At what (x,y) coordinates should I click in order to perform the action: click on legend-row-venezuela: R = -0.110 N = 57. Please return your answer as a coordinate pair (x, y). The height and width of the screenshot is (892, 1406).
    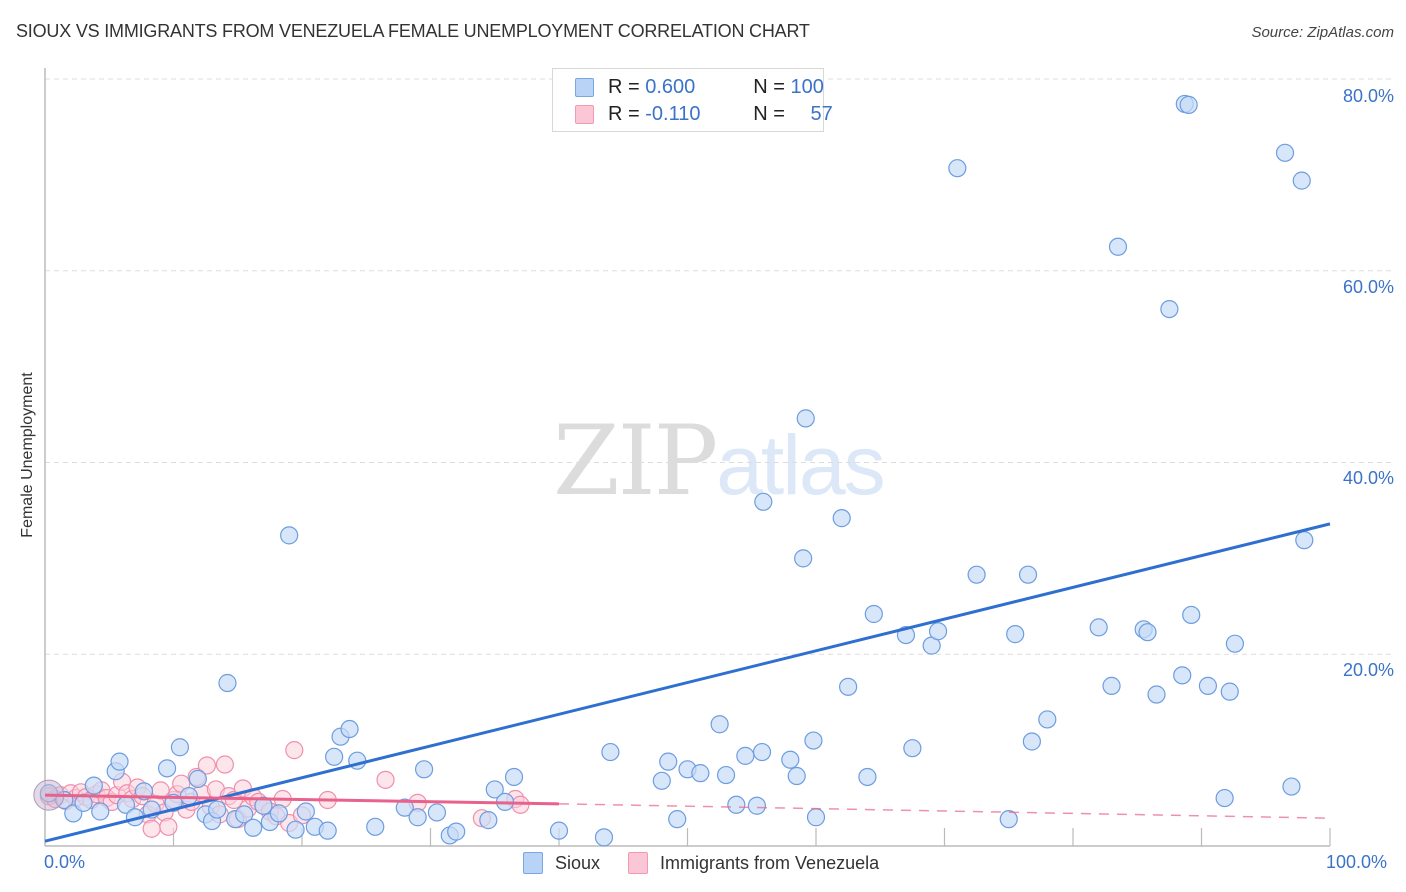
    Looking at the image, I should click on (704, 114).